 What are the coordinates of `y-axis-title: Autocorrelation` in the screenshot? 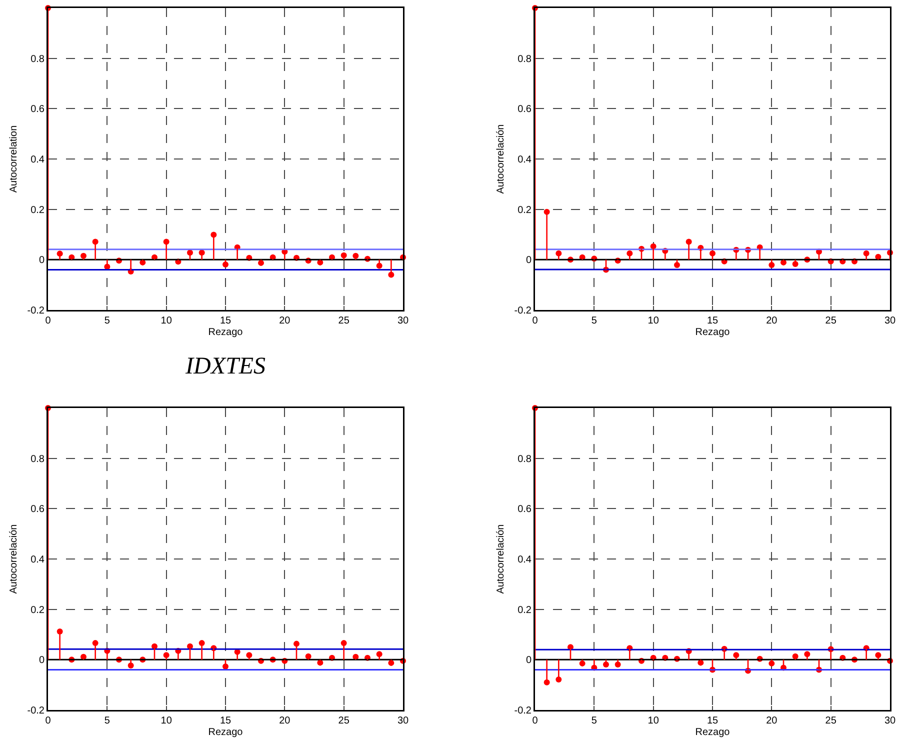 It's located at (14, 159).